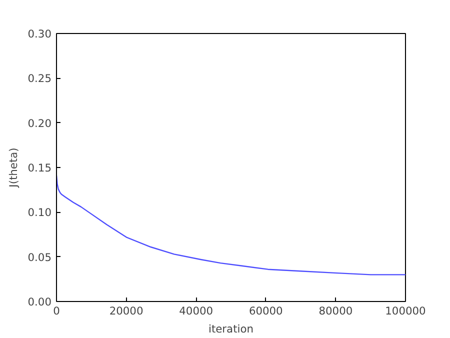 The height and width of the screenshot is (338, 450). What do you see at coordinates (335, 311) in the screenshot?
I see `x-tick-label: 80000` at bounding box center [335, 311].